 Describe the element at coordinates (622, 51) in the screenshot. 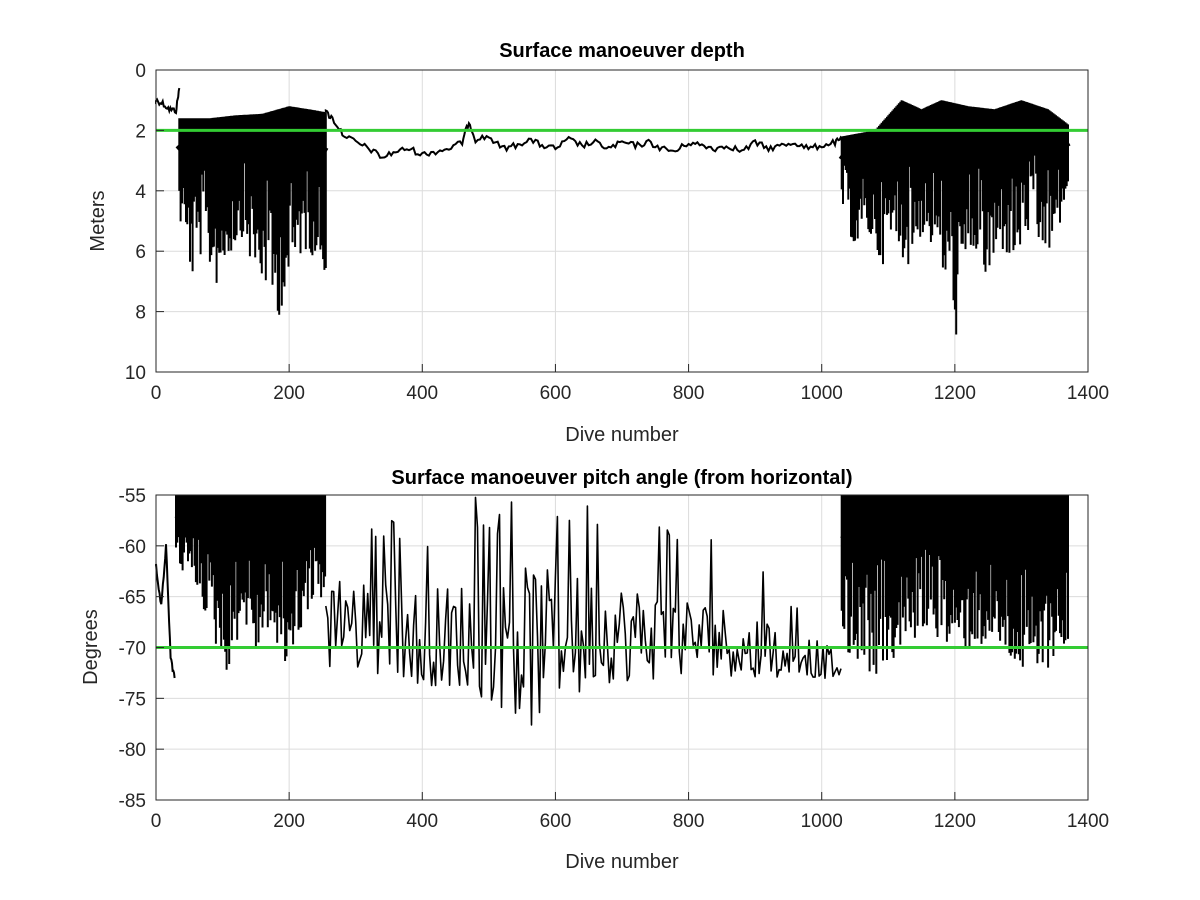

I see `depth-title: Surface manoeuver depth` at that location.